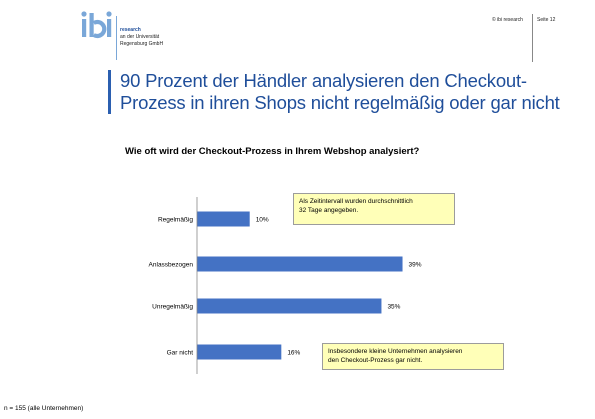 The width and height of the screenshot is (595, 419). I want to click on category-label: Gar nicht, so click(180, 353).